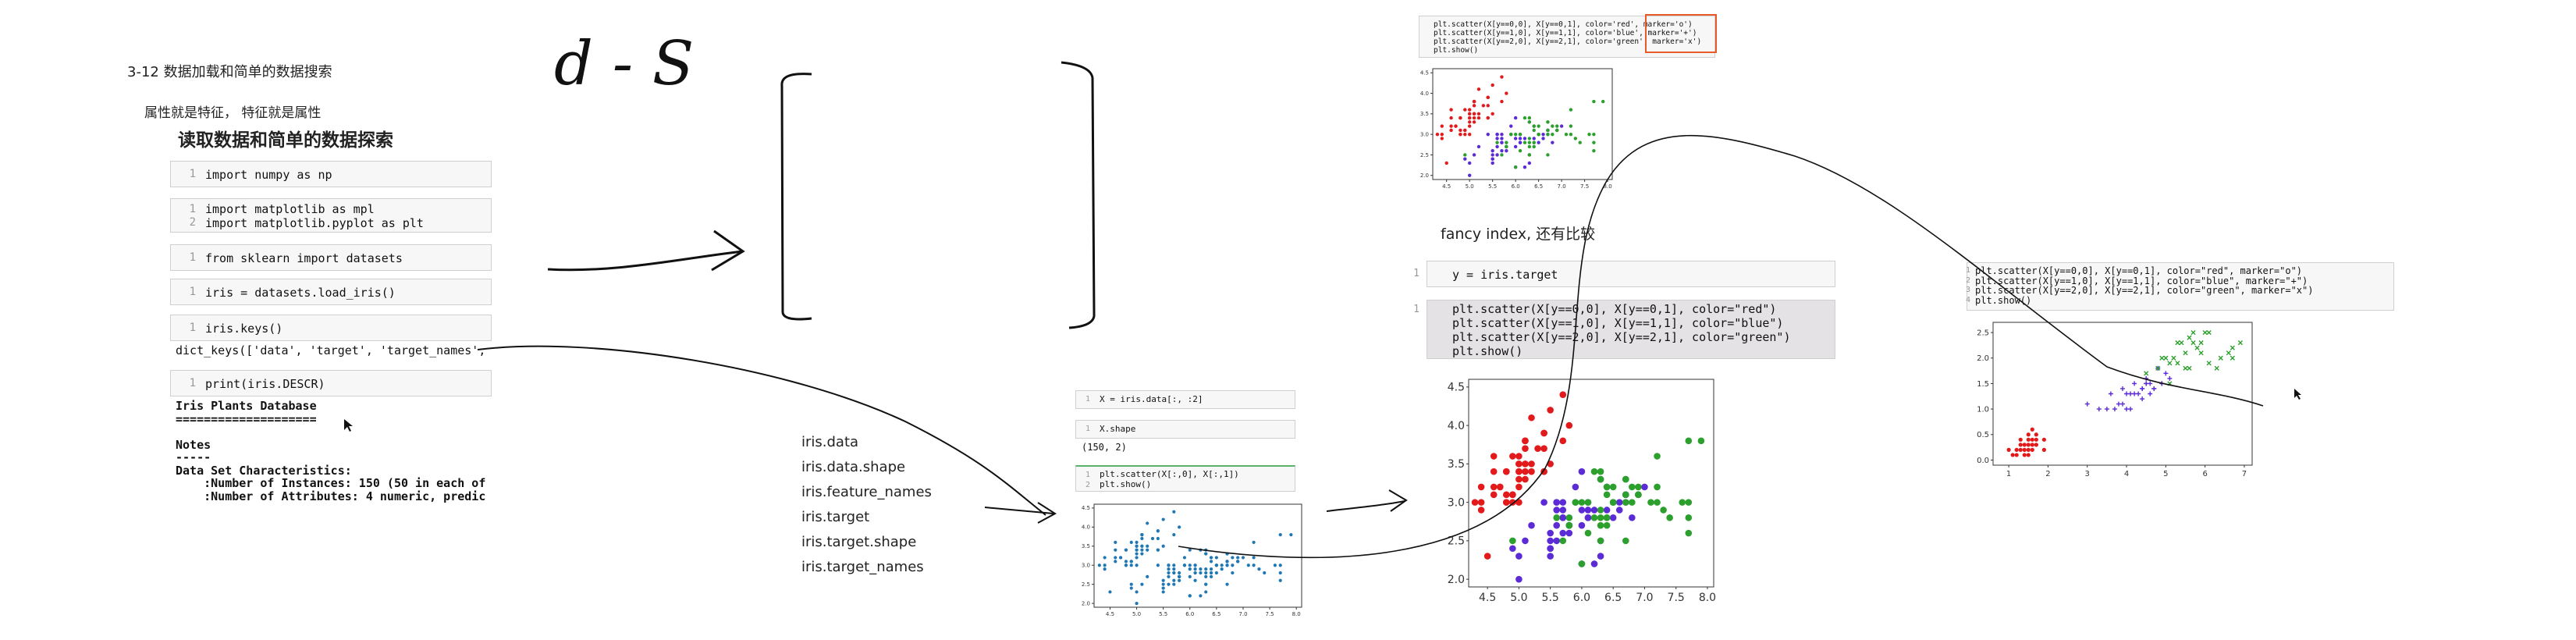 Image resolution: width=2576 pixels, height=640 pixels. Describe the element at coordinates (646, 261) in the screenshot. I see `arrow-to-bracket` at that location.